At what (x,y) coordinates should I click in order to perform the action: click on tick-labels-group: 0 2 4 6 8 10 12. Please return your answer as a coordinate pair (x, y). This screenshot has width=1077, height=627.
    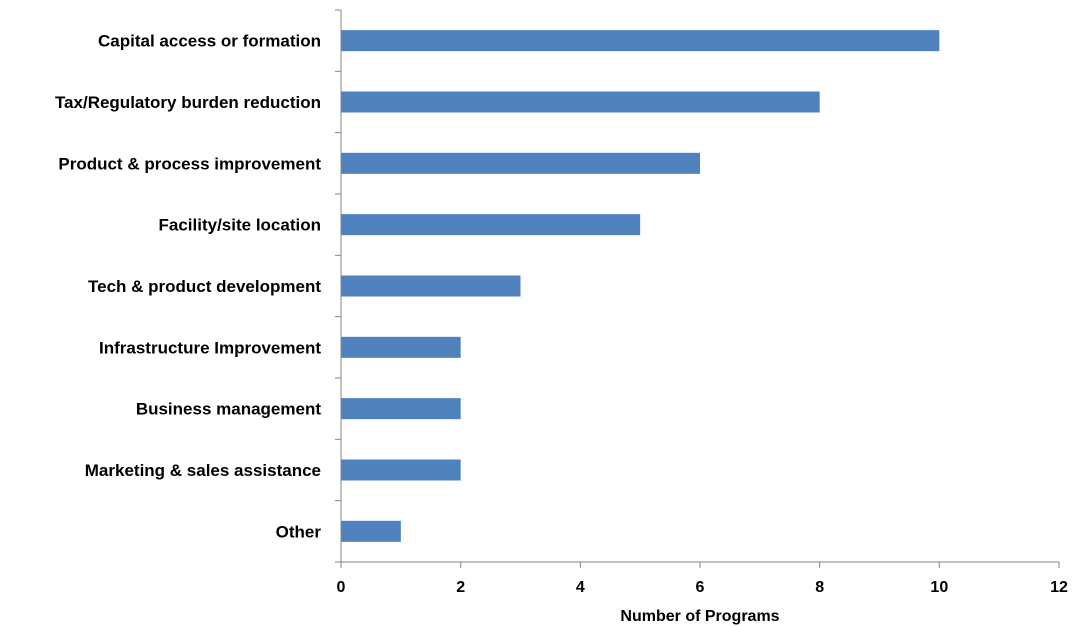
    Looking at the image, I should click on (702, 587).